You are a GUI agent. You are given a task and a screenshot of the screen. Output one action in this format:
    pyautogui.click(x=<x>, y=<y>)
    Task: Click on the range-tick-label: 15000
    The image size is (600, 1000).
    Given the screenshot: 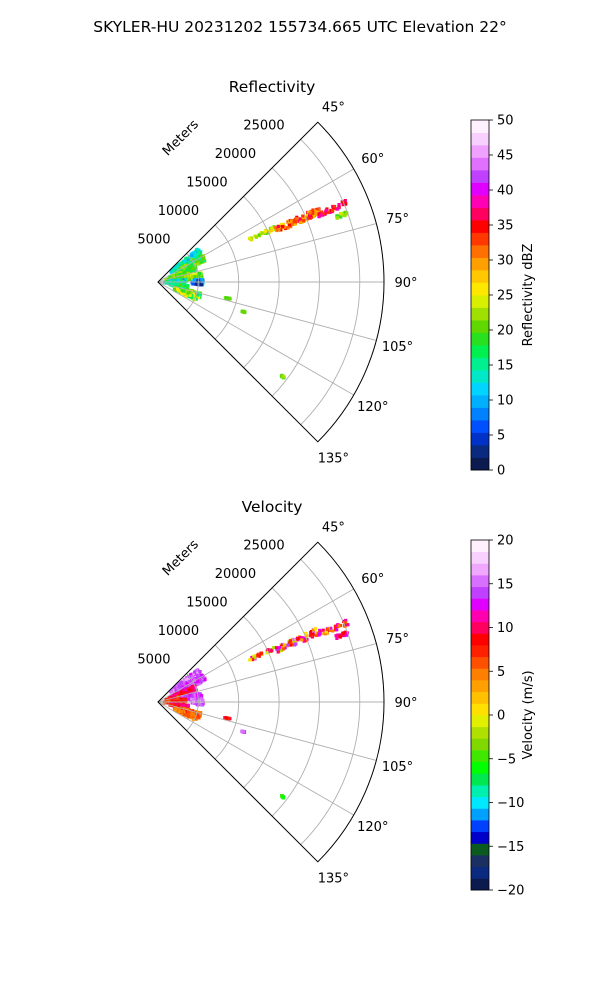 What is the action you would take?
    pyautogui.click(x=206, y=182)
    